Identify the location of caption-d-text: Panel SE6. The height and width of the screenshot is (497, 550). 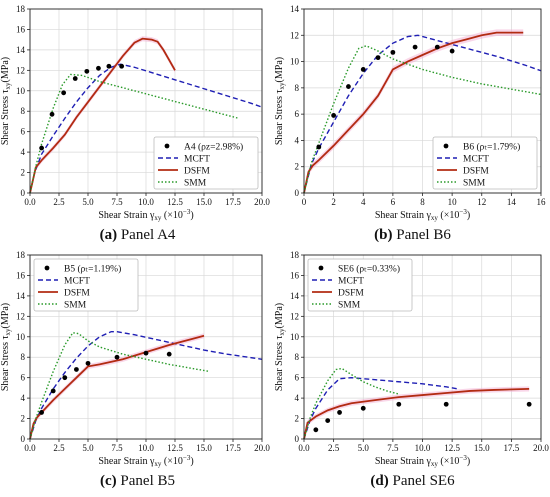
(423, 481).